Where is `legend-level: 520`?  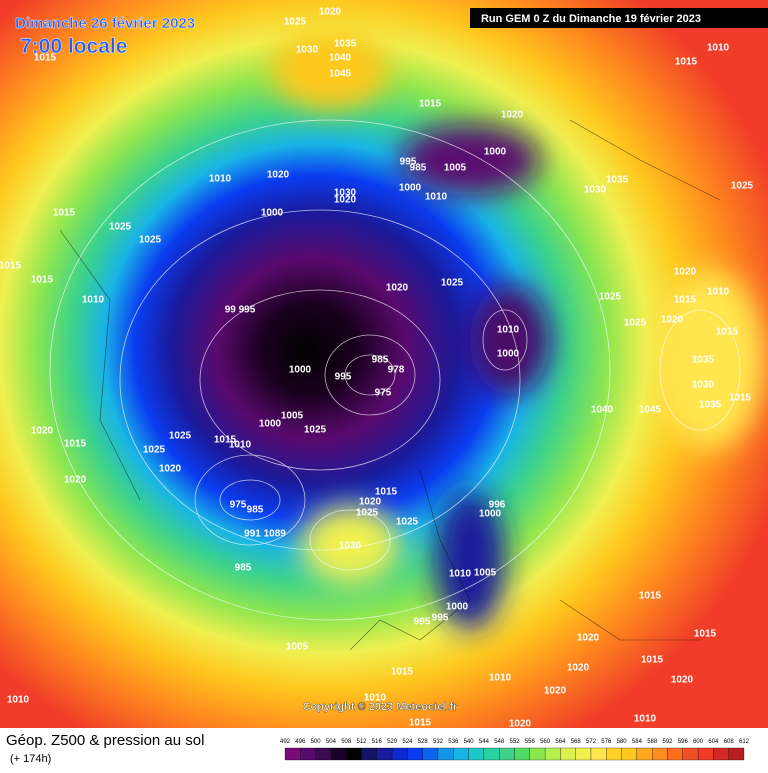
legend-level: 520 is located at coordinates (392, 742).